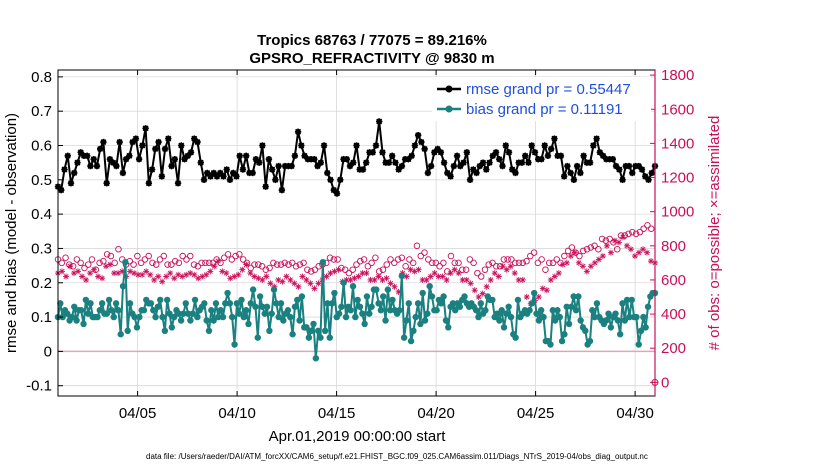 The height and width of the screenshot is (470, 830). What do you see at coordinates (672, 231) in the screenshot?
I see `y-right-axis-ticks: 0 200 400 600 800 1000 1200 1400 1600 1800` at bounding box center [672, 231].